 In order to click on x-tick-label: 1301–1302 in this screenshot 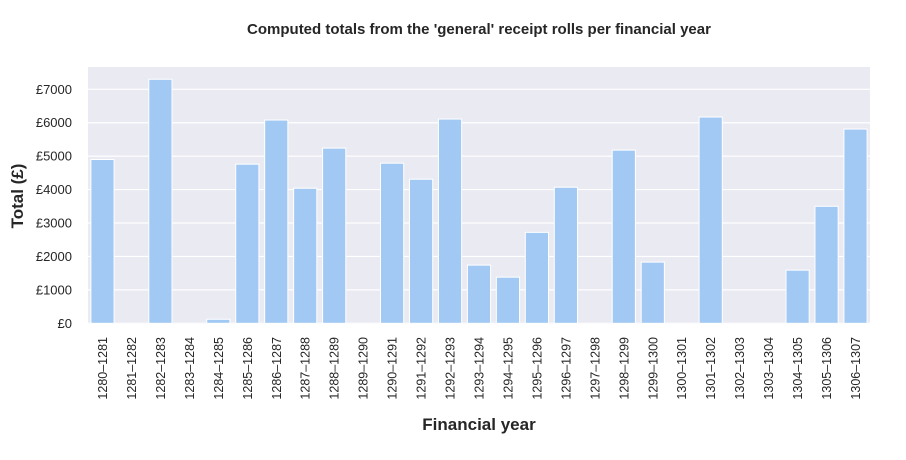, I will do `click(711, 368)`.